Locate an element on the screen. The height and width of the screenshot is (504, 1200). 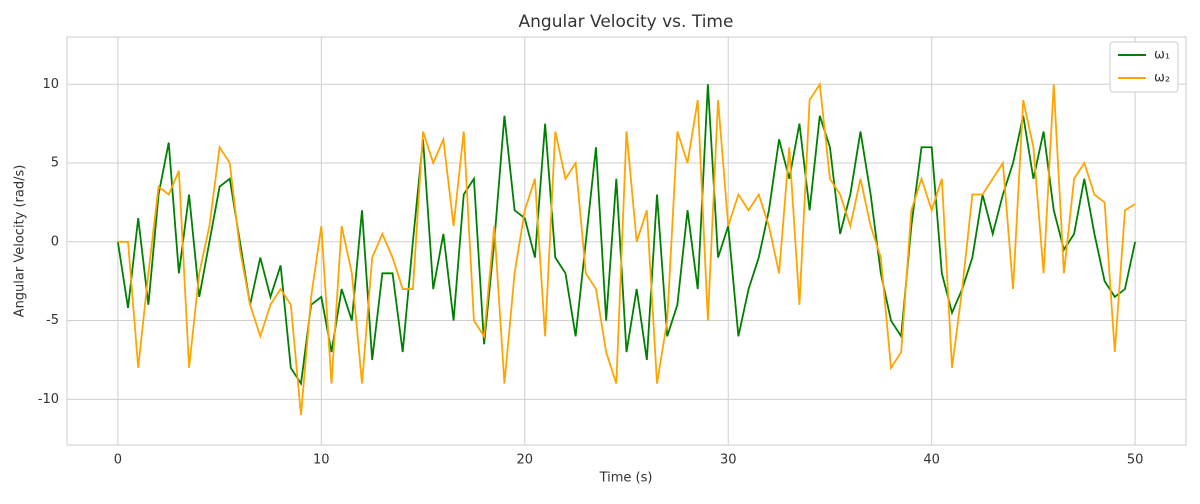
x-tick-label: 20 is located at coordinates (524, 460).